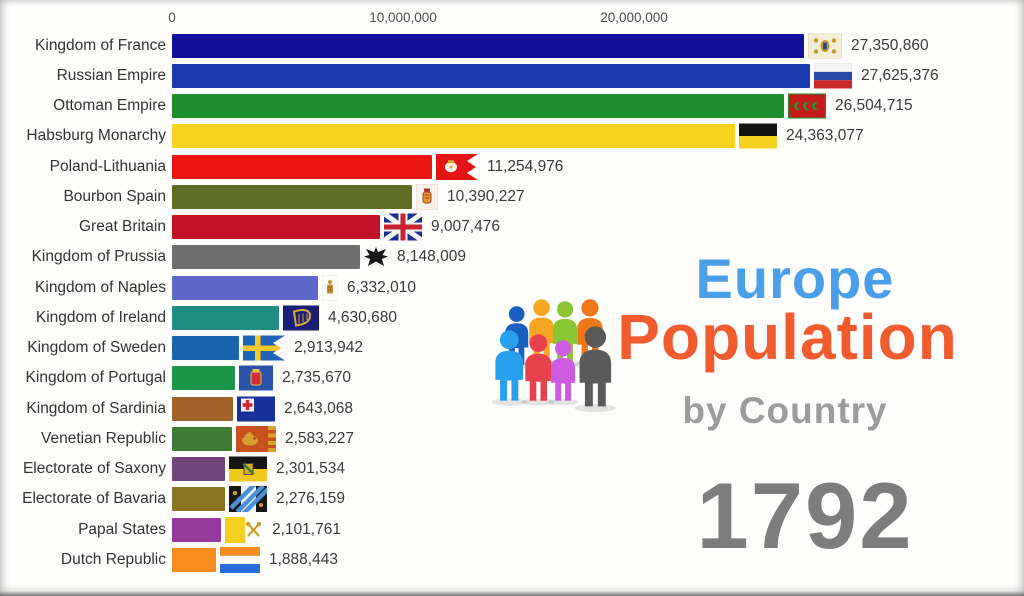  I want to click on population-value: 4,630,680, so click(362, 317).